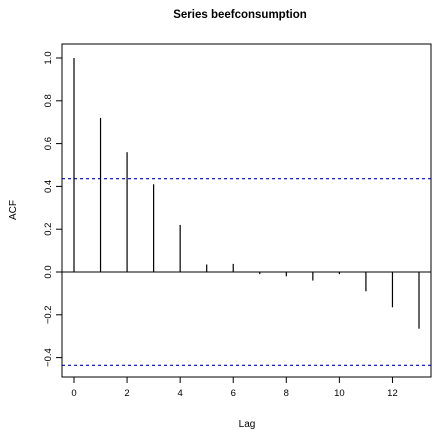  What do you see at coordinates (286, 393) in the screenshot?
I see `x-tick-label: 8` at bounding box center [286, 393].